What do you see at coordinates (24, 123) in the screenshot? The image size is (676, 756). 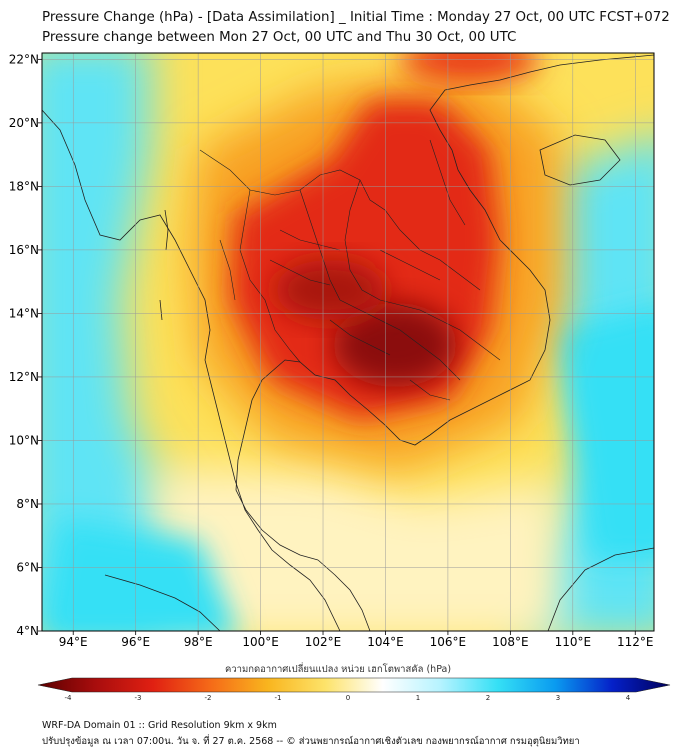 I see `lat-tick-label: 20°N` at bounding box center [24, 123].